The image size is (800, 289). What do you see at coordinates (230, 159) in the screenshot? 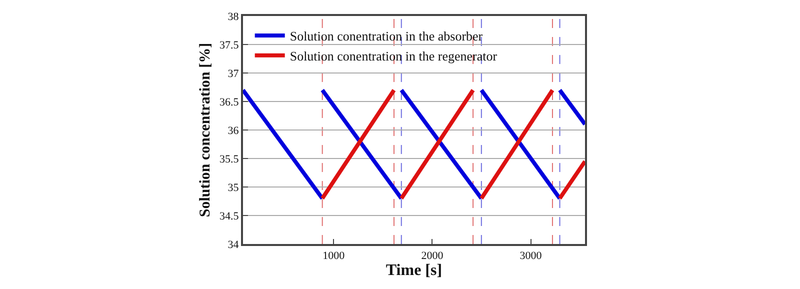
I see `y-tick-label: 35.5` at bounding box center [230, 159].